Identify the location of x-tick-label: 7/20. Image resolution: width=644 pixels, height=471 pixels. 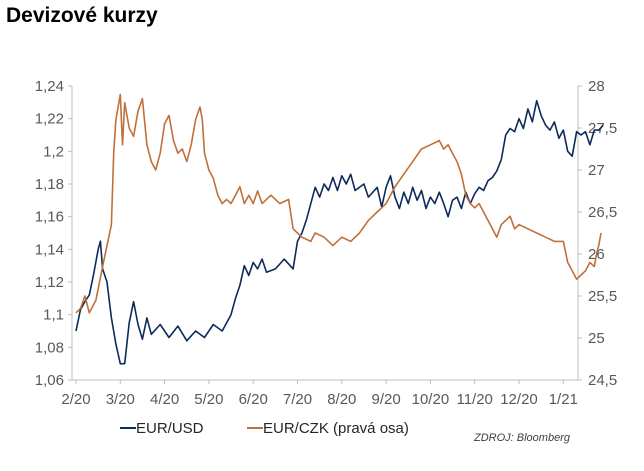
(297, 399).